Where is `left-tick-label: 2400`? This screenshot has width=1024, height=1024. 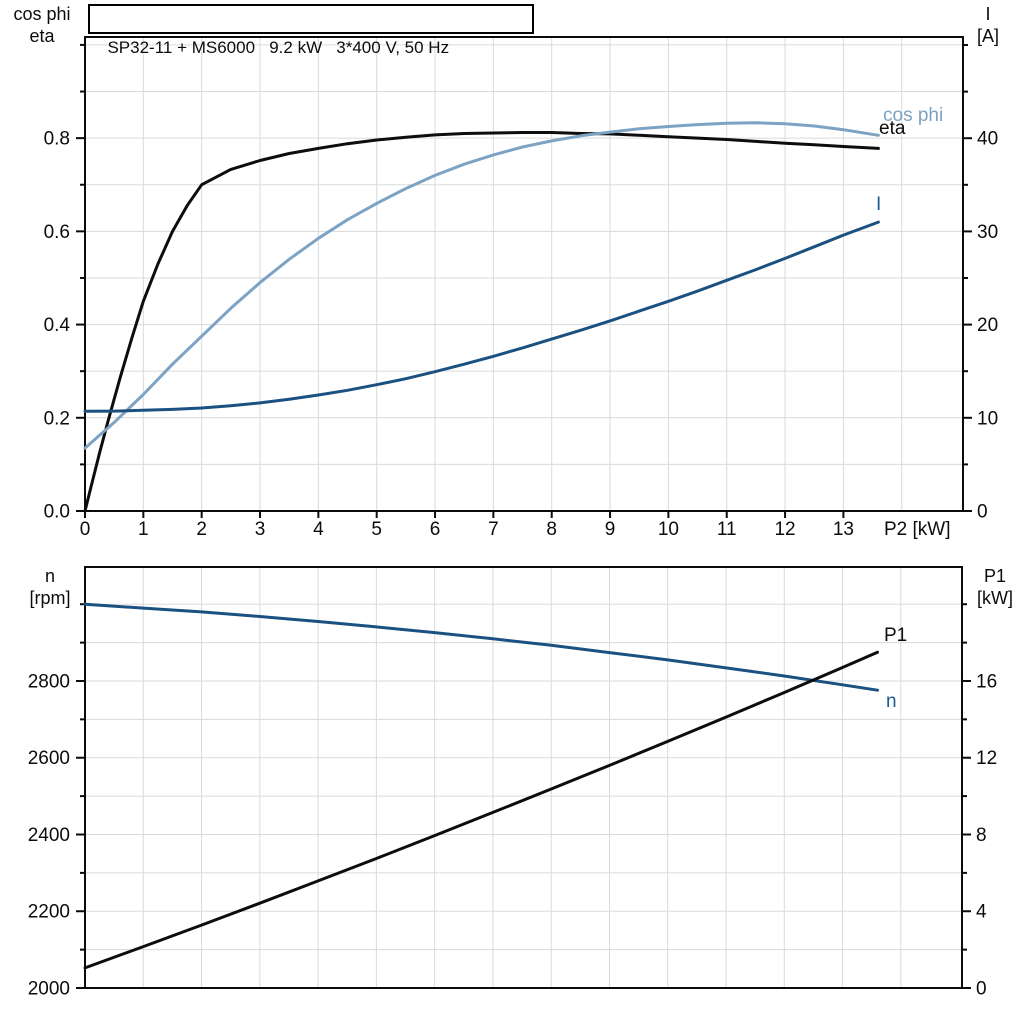 left-tick-label: 2400 is located at coordinates (49, 835).